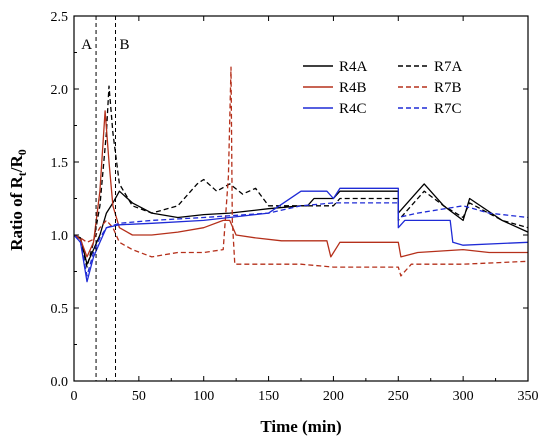 The height and width of the screenshot is (443, 550). What do you see at coordinates (125, 45) in the screenshot?
I see `marker-label-b: B` at bounding box center [125, 45].